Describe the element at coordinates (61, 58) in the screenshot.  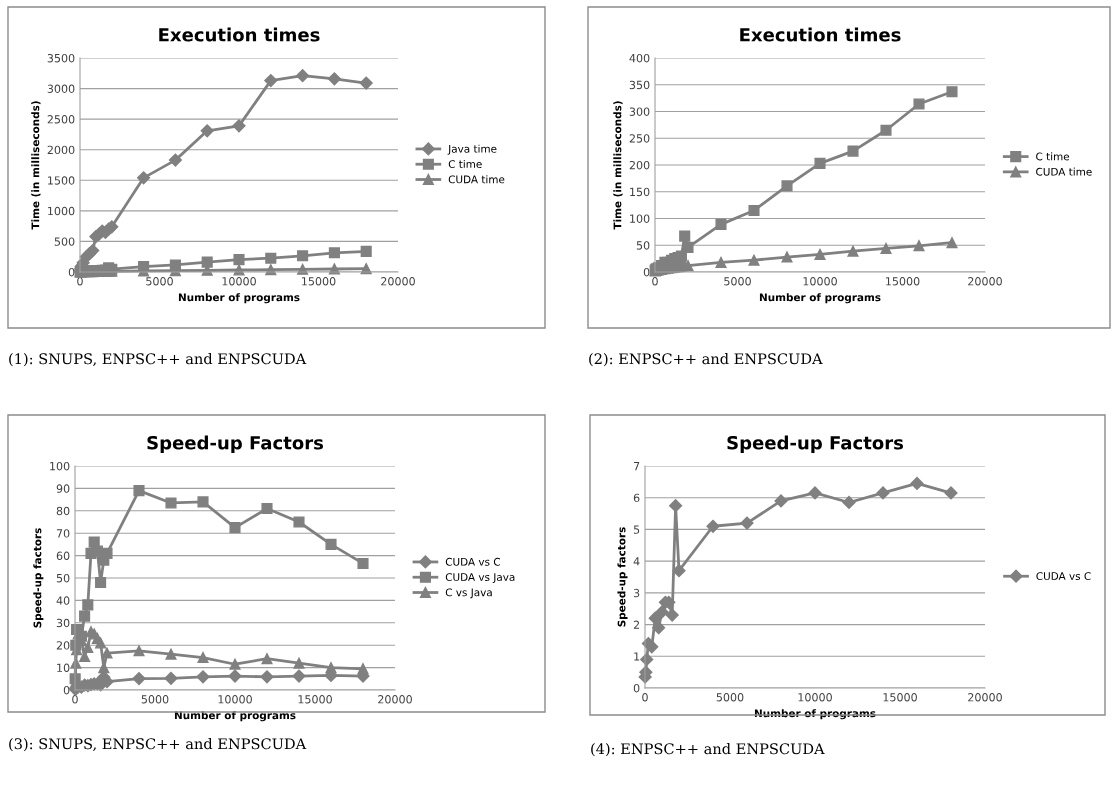
I see `y-tick-label: 3500` at that location.